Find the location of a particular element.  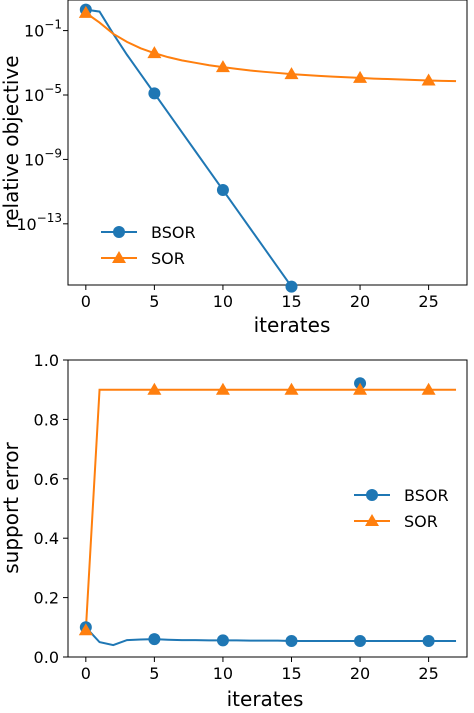

y-tick-label: 10⁻¹³ is located at coordinates (39, 222).